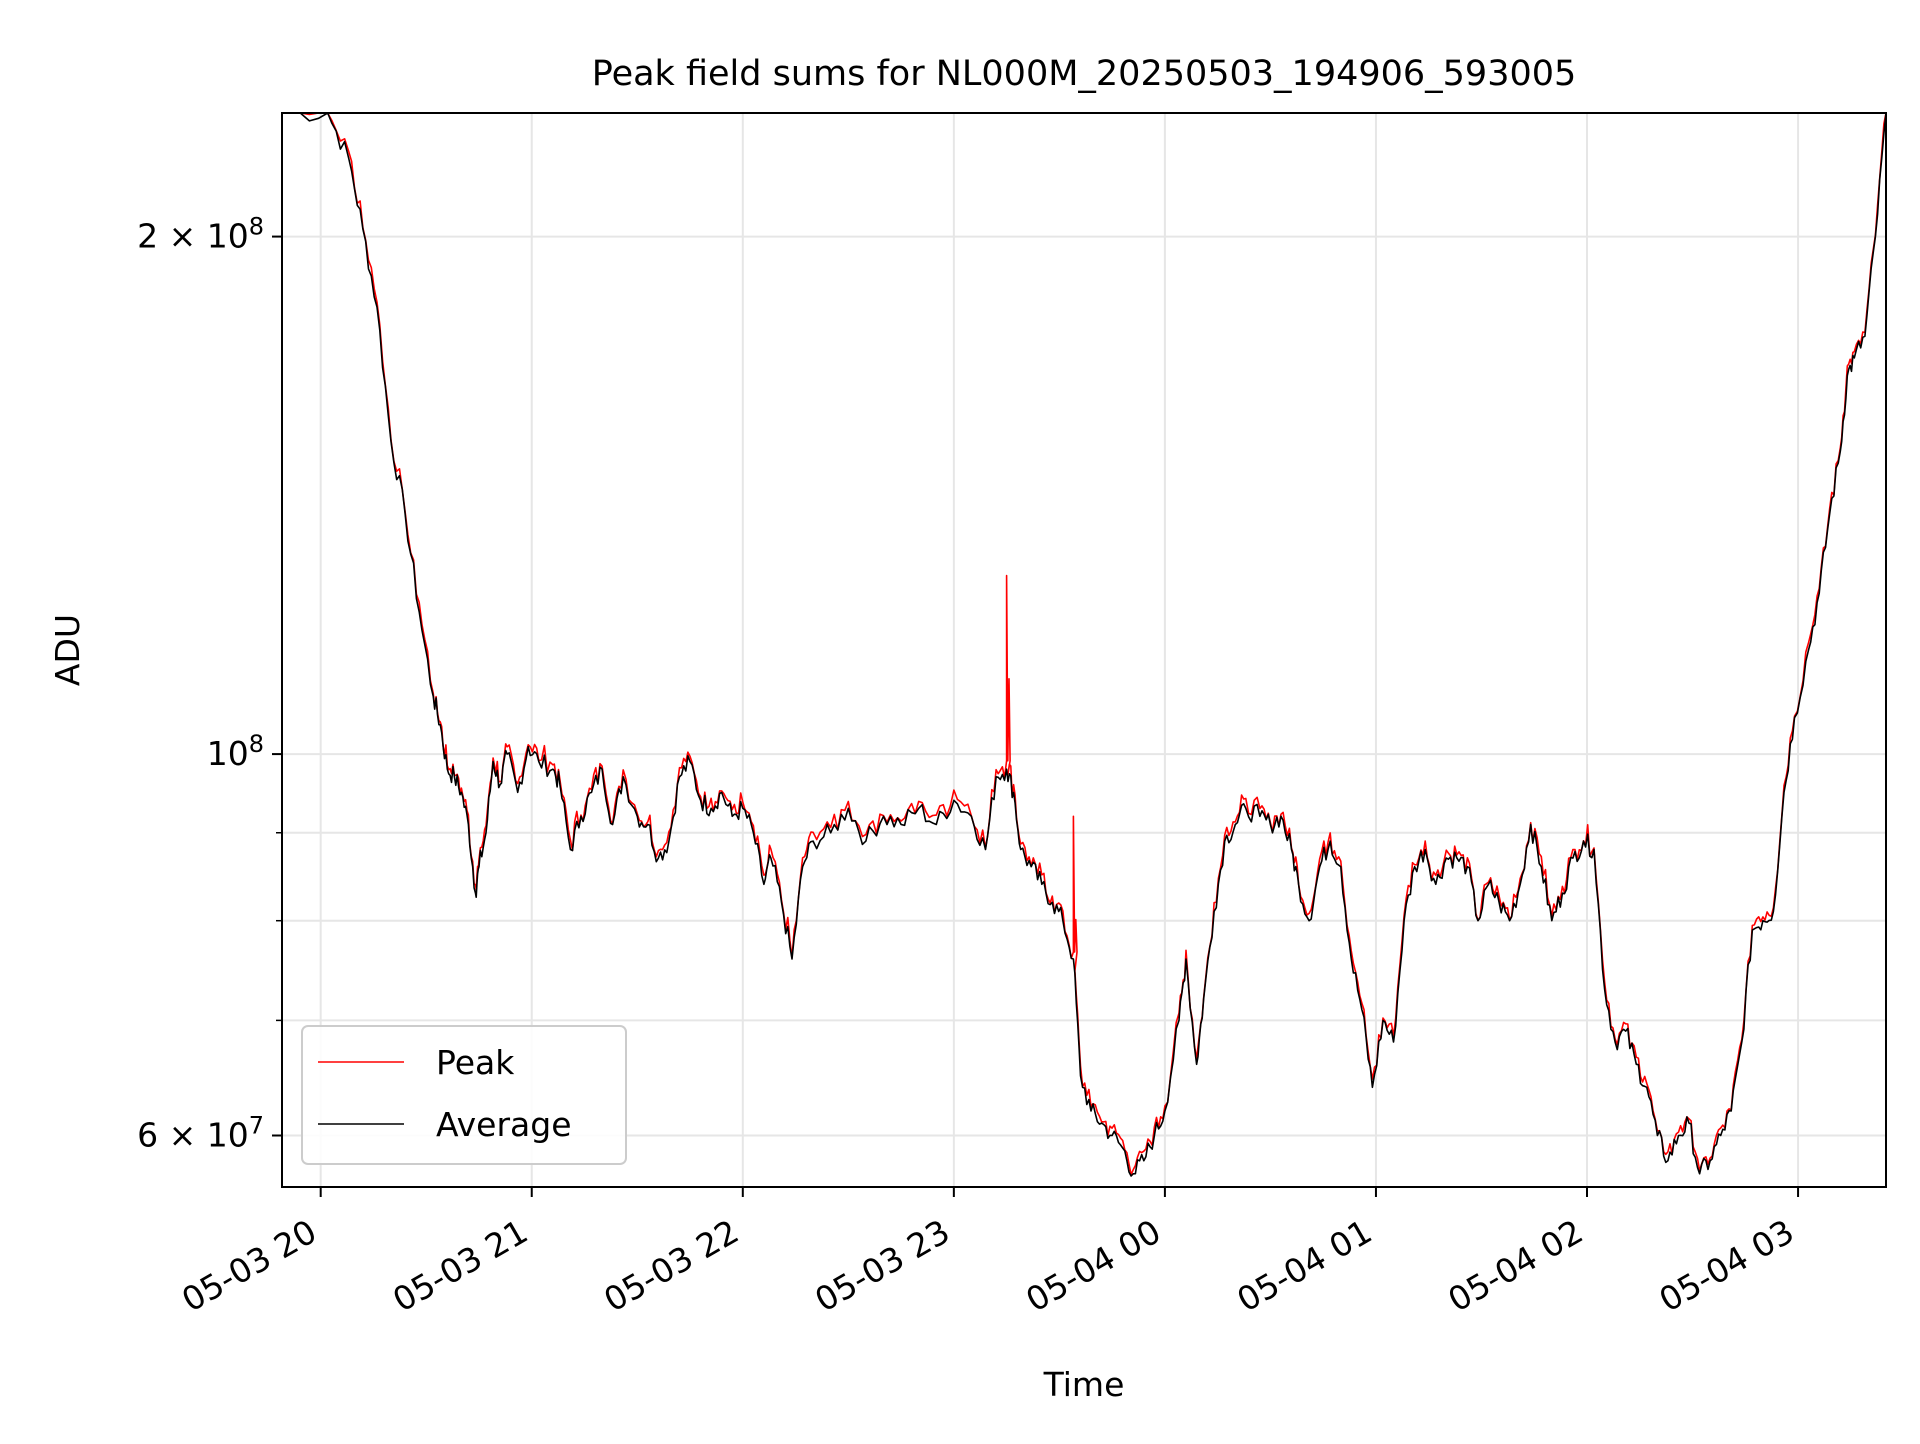 Image resolution: width=1920 pixels, height=1444 pixels. I want to click on legend-box, so click(464, 1095).